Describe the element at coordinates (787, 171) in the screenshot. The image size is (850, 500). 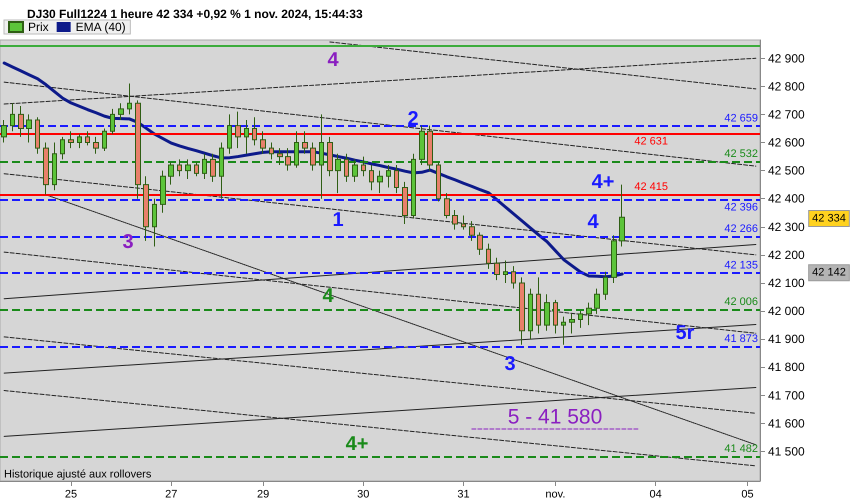
I see `y-tick-label: 42 500` at that location.